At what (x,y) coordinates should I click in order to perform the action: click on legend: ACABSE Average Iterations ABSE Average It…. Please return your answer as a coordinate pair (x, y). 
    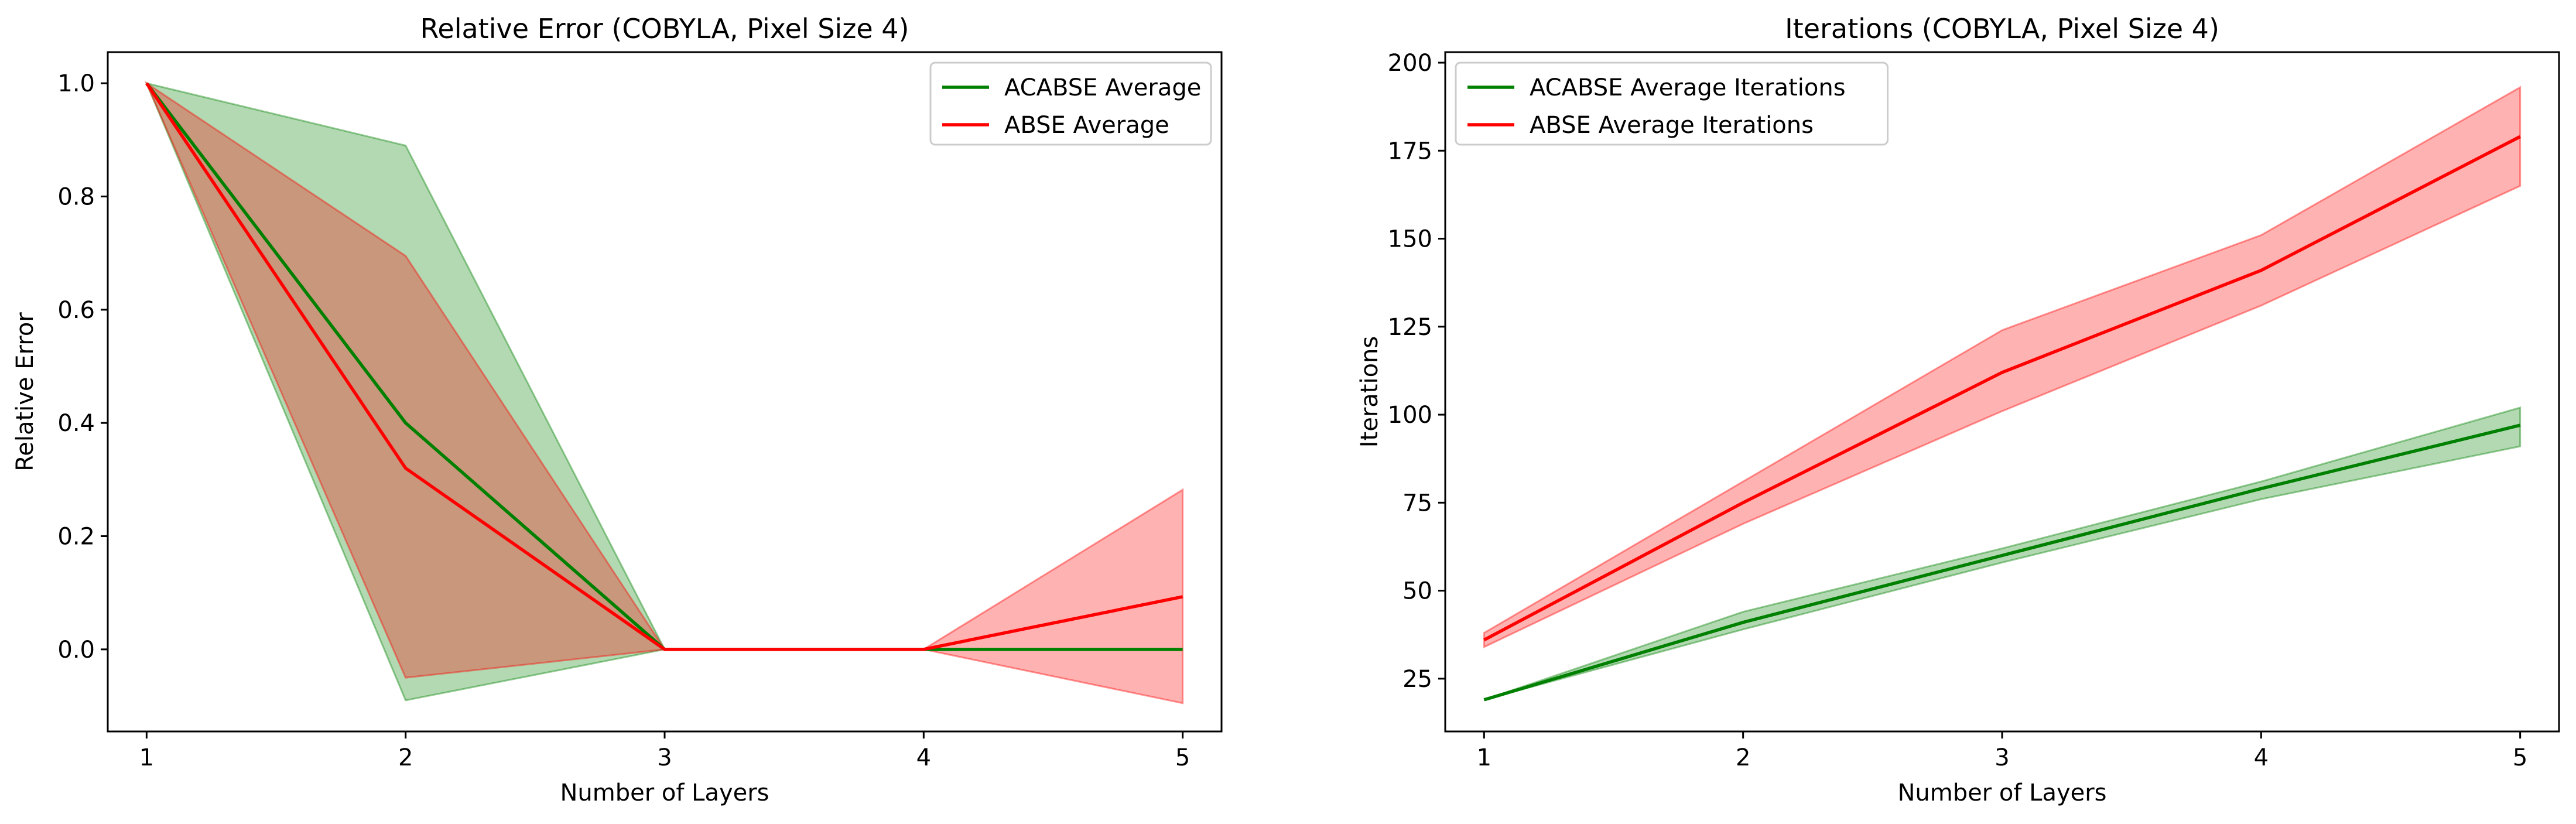
    Looking at the image, I should click on (1672, 103).